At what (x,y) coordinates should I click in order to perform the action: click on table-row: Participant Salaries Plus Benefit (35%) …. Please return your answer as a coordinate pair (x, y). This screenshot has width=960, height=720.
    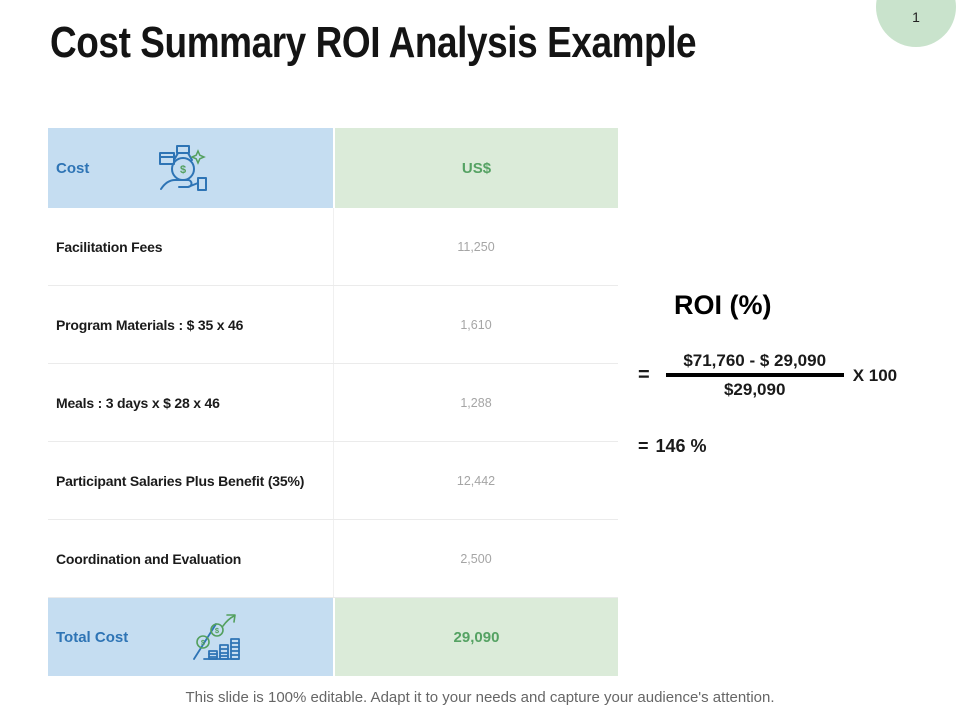
    Looking at the image, I should click on (333, 481).